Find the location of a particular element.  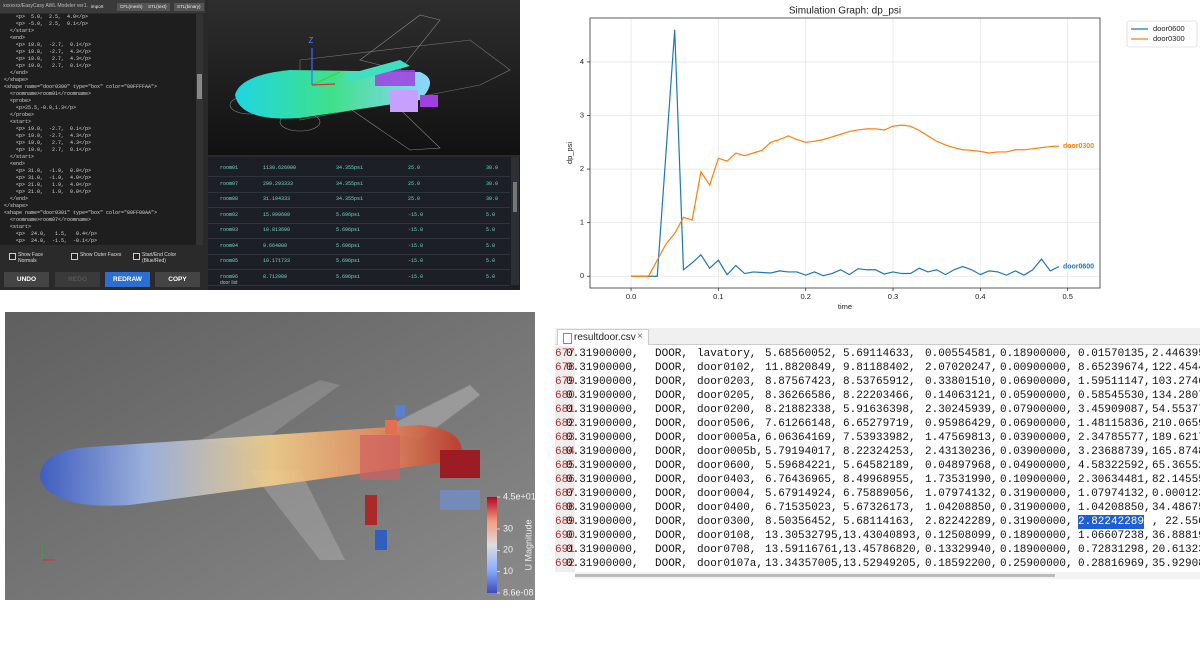

csv-cell: 2.4463953 is located at coordinates (1176, 354).